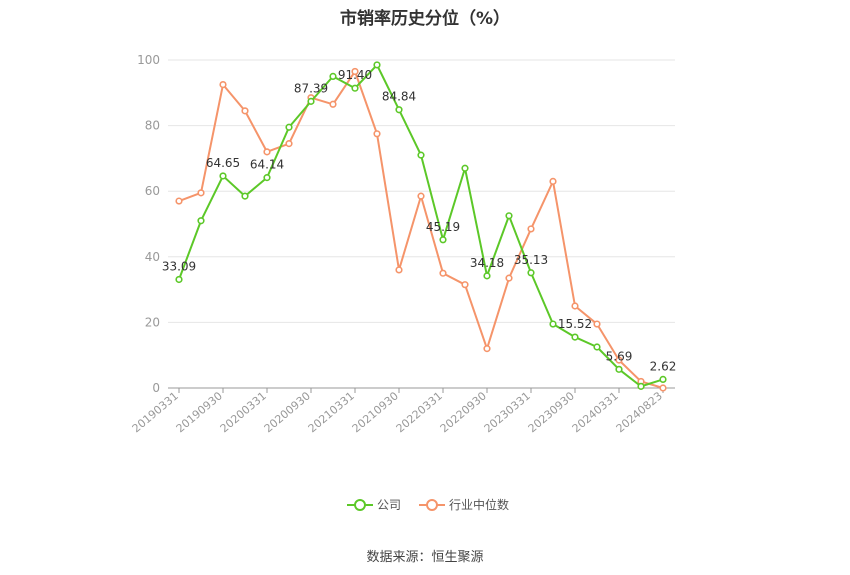 The width and height of the screenshot is (850, 575). What do you see at coordinates (443, 227) in the screenshot?
I see `data-label: 45.19` at bounding box center [443, 227].